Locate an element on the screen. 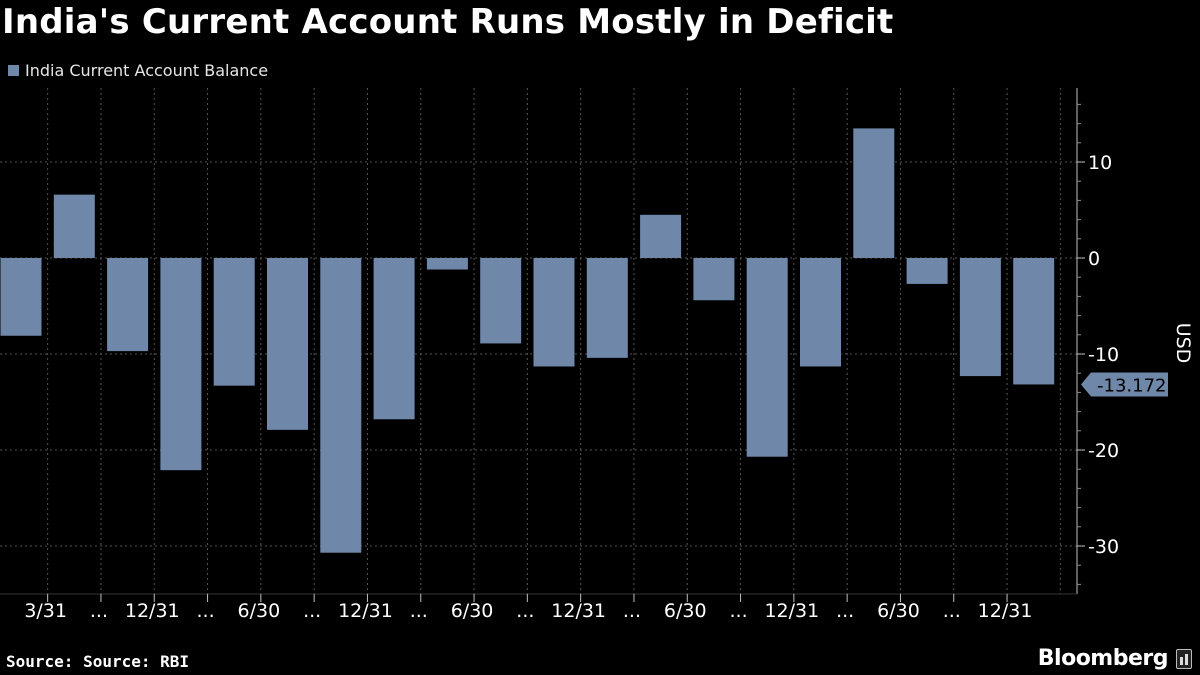 The image size is (1200, 675). x-tick-label: 3/31 is located at coordinates (45, 611).